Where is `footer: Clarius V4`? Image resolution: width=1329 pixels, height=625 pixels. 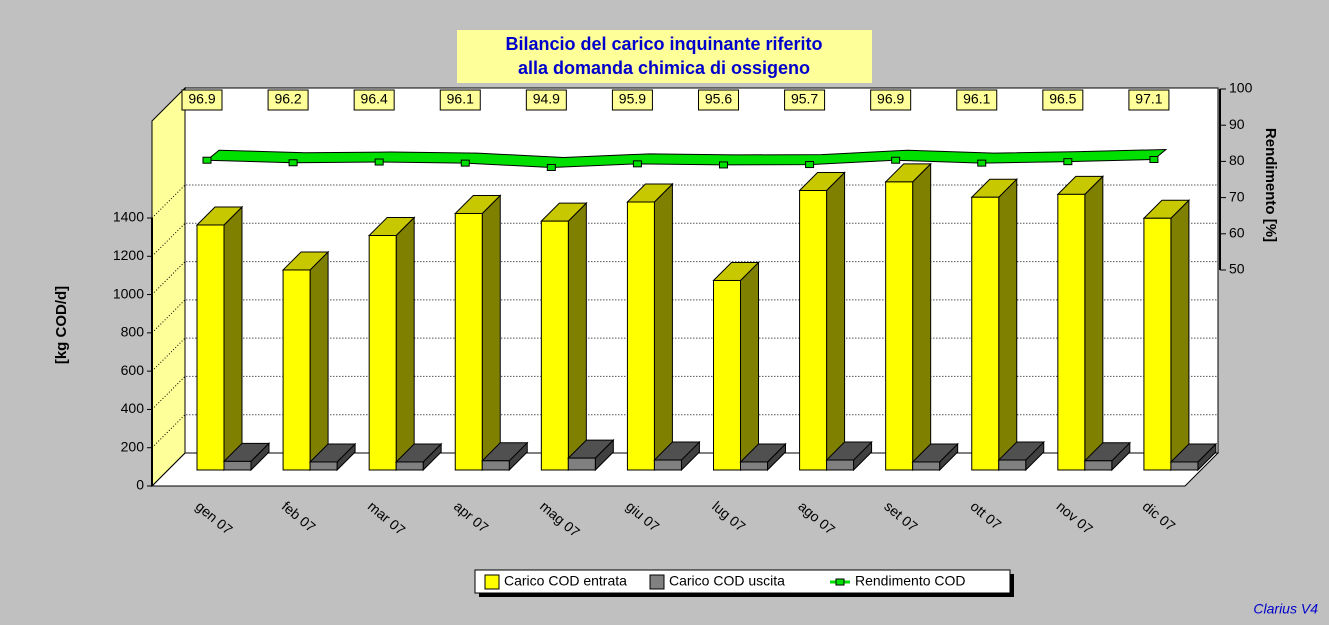 footer: Clarius V4 is located at coordinates (1285, 609).